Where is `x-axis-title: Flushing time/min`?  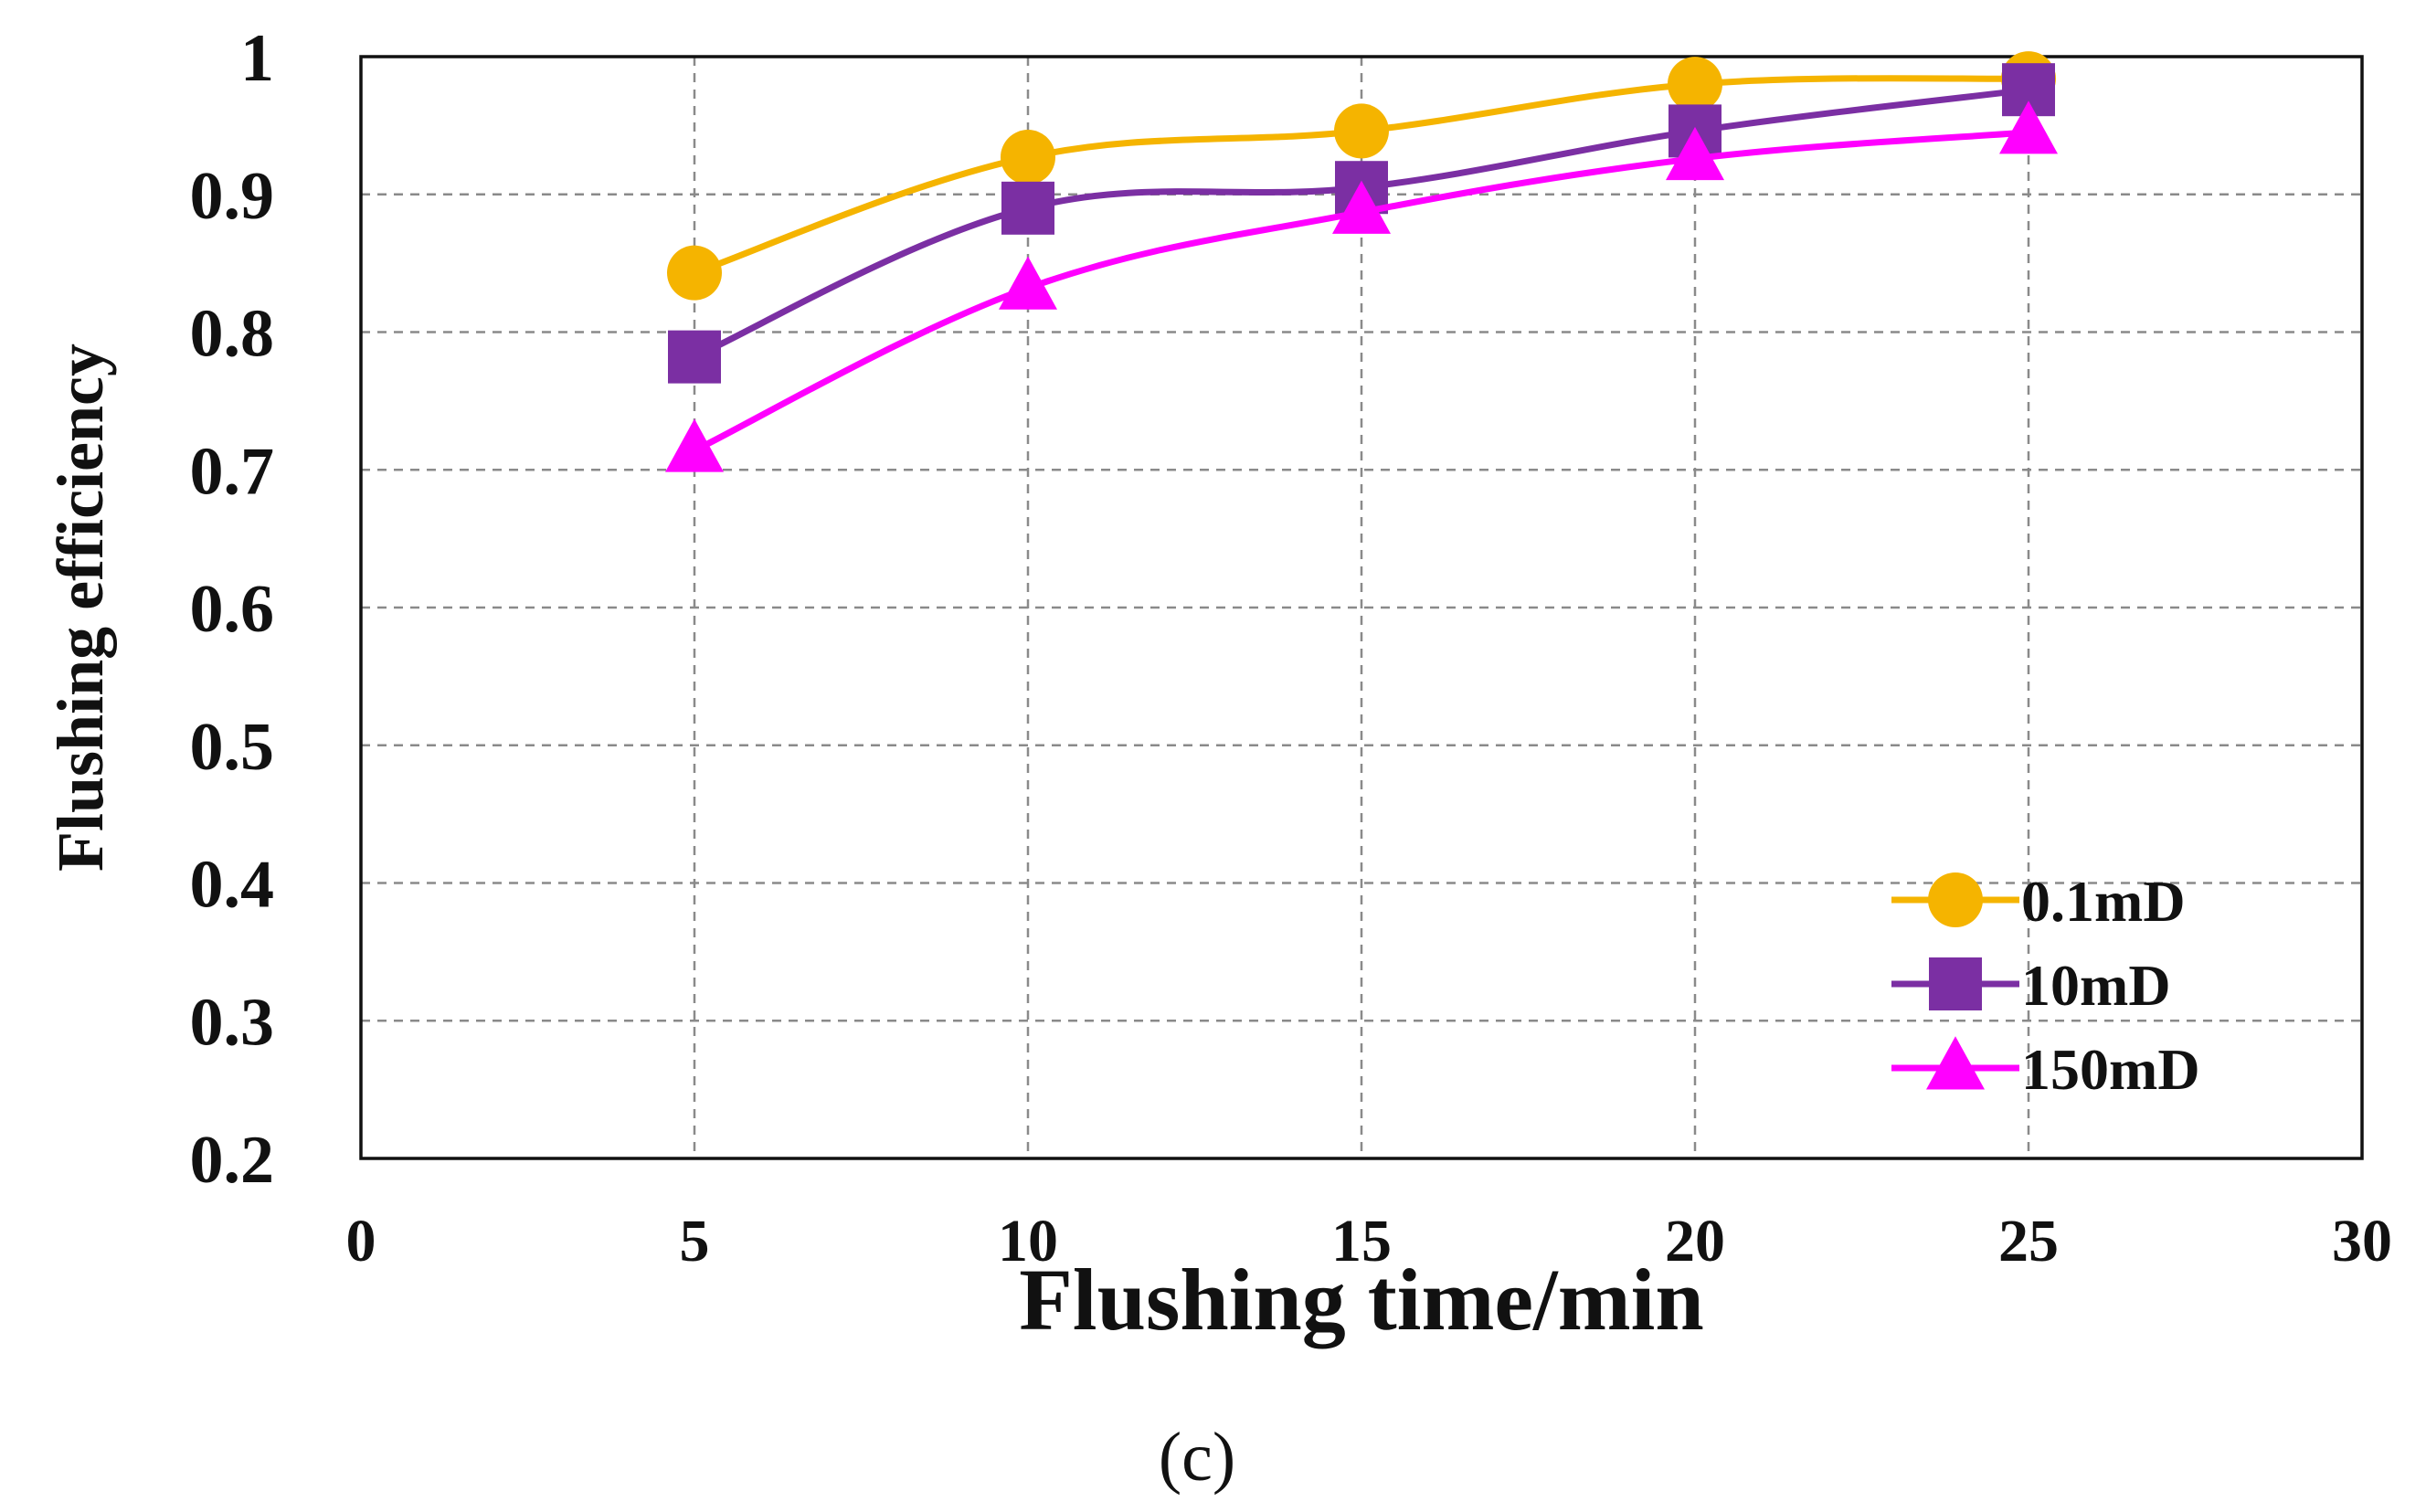 x-axis-title: Flushing time/min is located at coordinates (1361, 1299).